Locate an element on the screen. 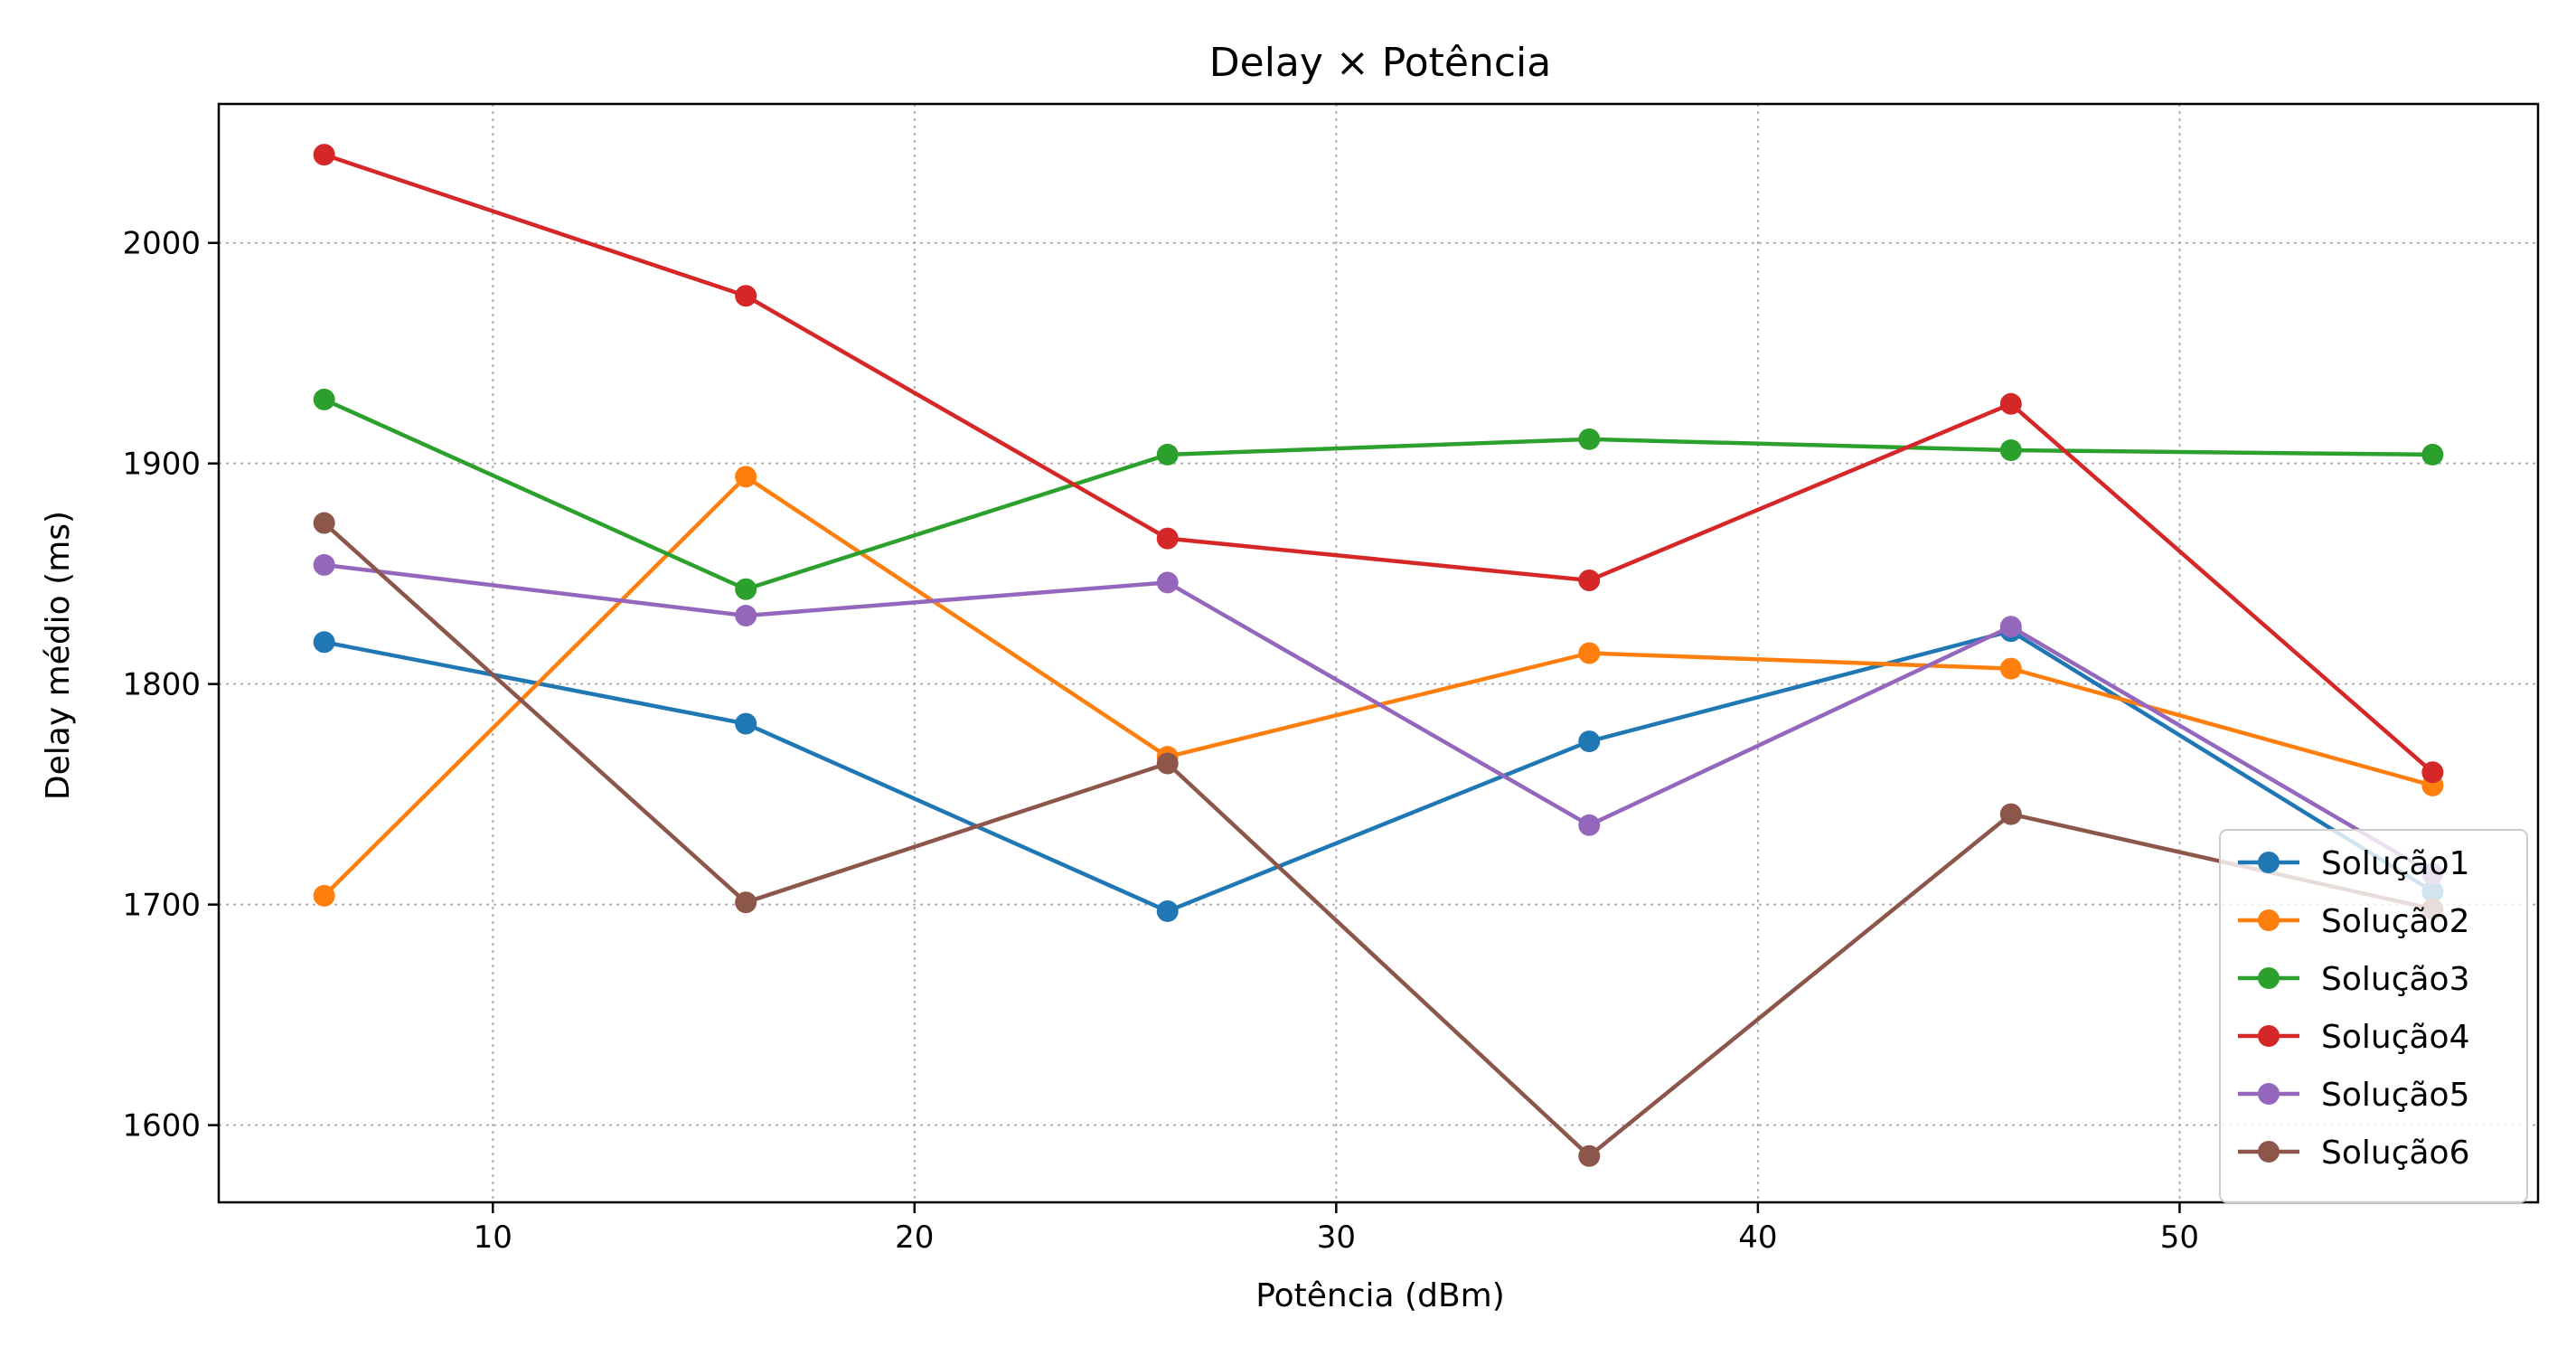 Image resolution: width=2576 pixels, height=1356 pixels. legend-box is located at coordinates (2373, 1016).